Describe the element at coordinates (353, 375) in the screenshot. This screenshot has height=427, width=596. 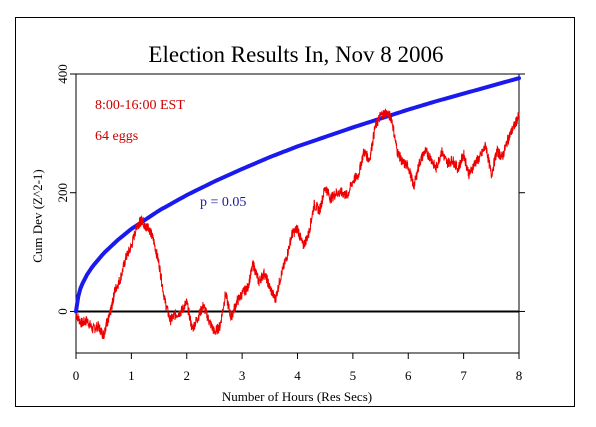
I see `x-tick-label: 5` at that location.